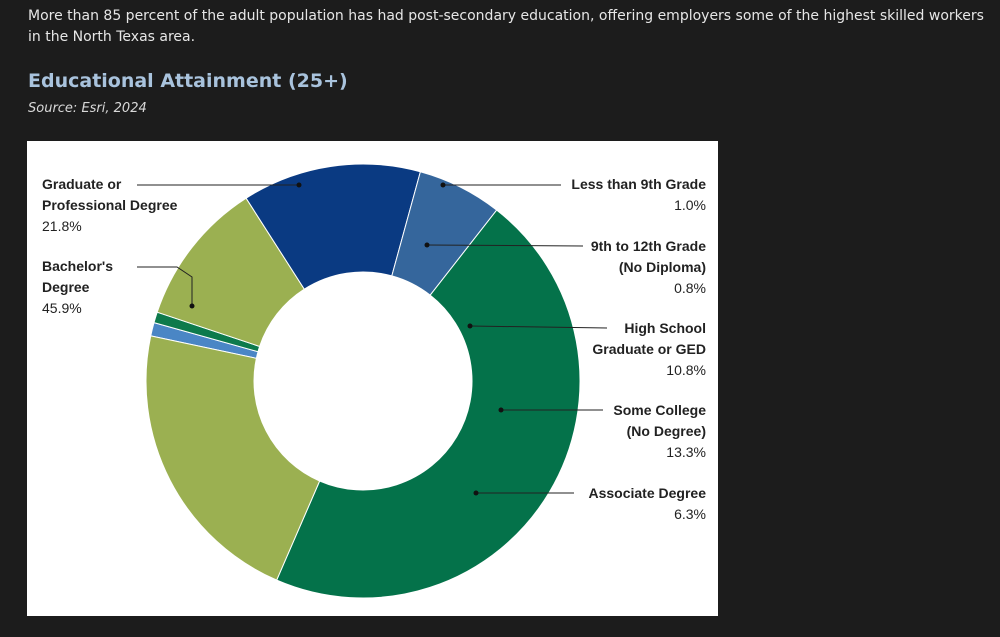  Describe the element at coordinates (118, 287) in the screenshot. I see `slice-label-5: Bachelor's Degree 45.9%` at that location.